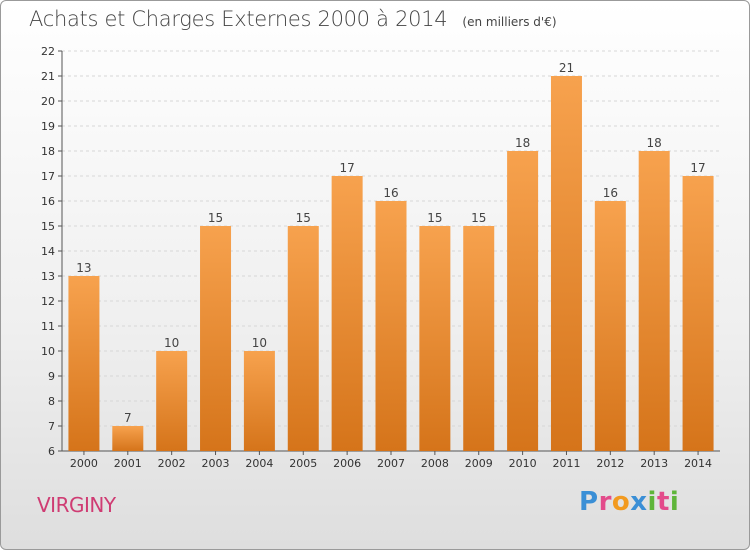 This screenshot has height=550, width=750. What do you see at coordinates (128, 418) in the screenshot?
I see `value-label-2001: 7` at bounding box center [128, 418].